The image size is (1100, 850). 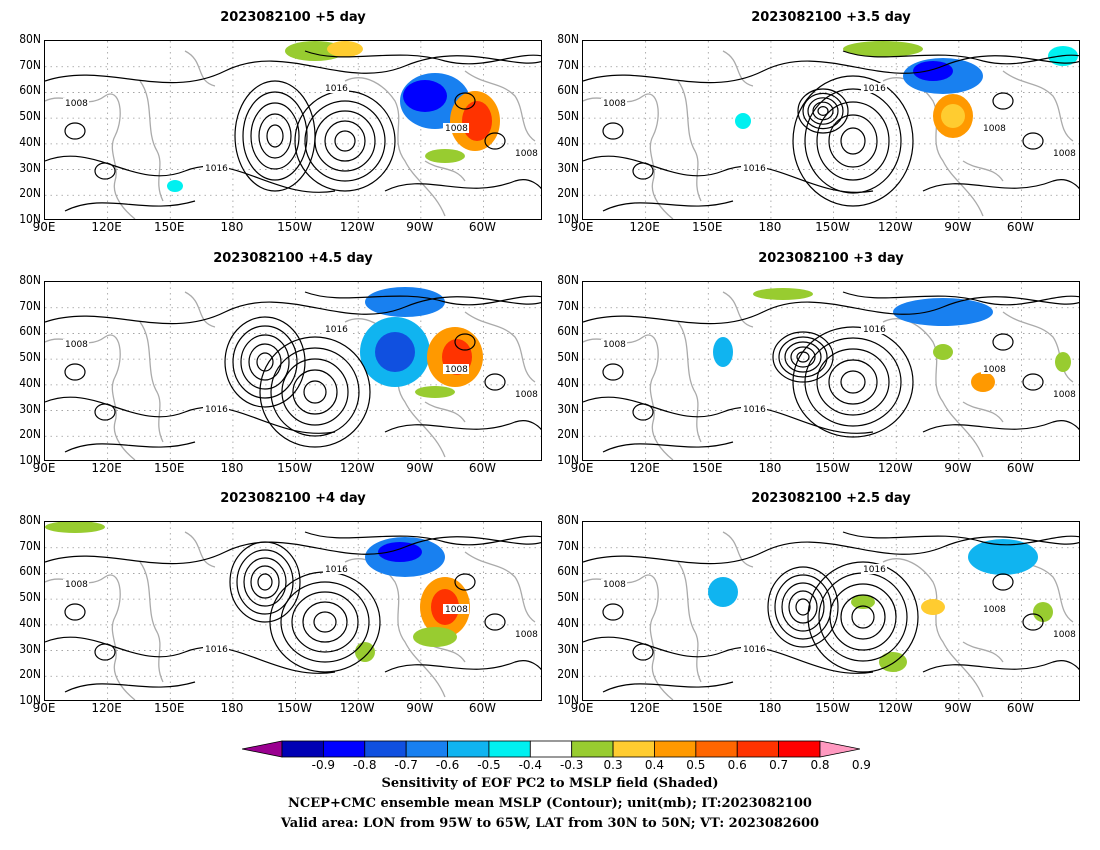 I want to click on panel-title: 2023082100 +5 day, so click(x=293, y=17).